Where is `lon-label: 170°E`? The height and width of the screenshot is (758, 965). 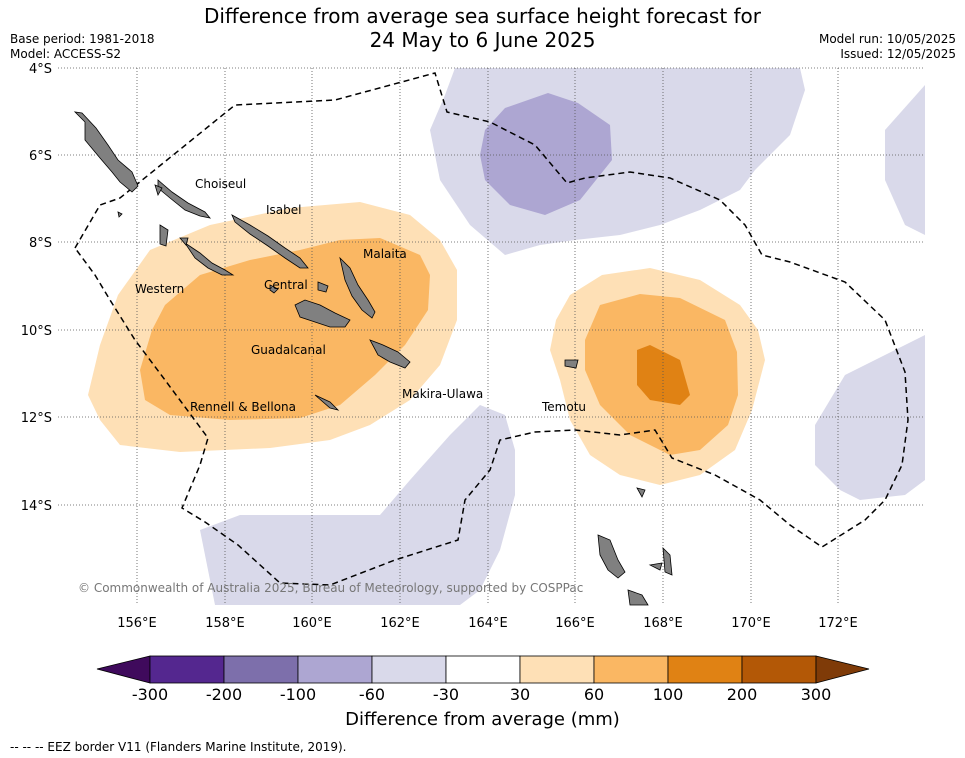
lon-label: 170°E is located at coordinates (751, 623).